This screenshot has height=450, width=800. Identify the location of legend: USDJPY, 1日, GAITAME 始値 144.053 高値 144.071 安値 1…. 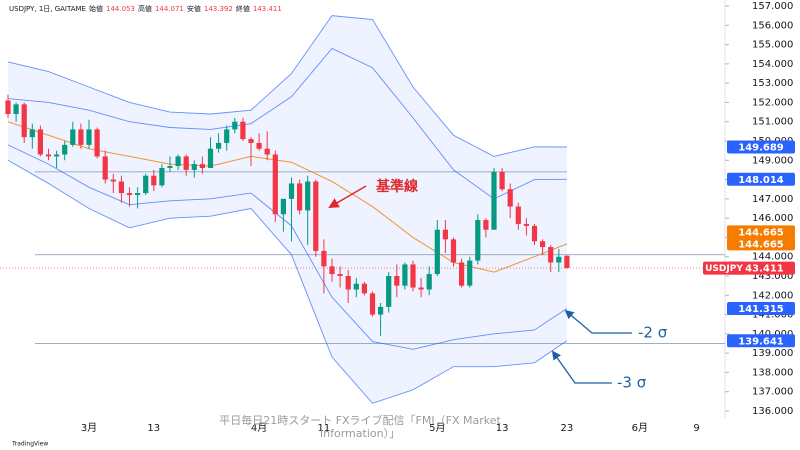
(145, 8).